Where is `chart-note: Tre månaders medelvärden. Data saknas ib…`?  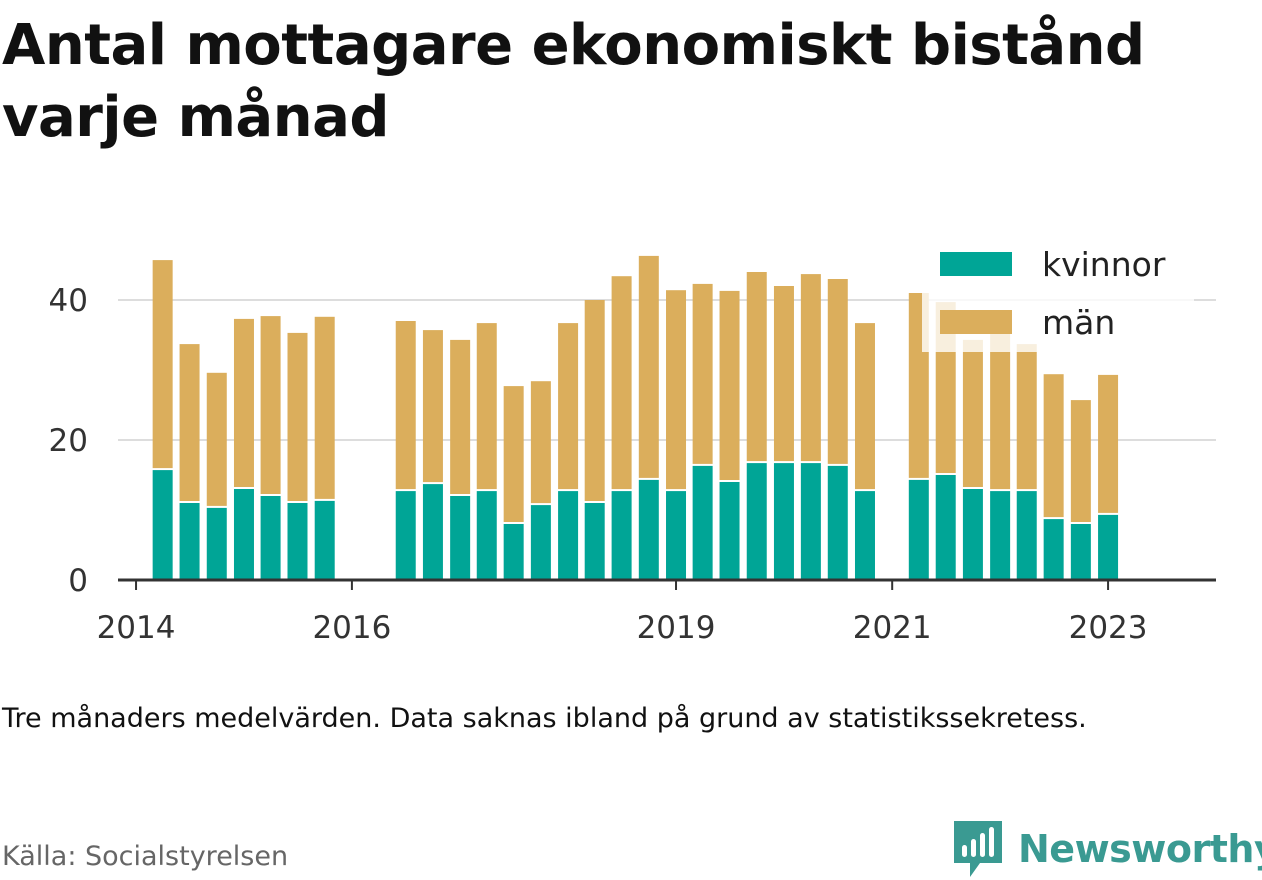 chart-note: Tre månaders medelvärden. Data saknas ib… is located at coordinates (544, 718).